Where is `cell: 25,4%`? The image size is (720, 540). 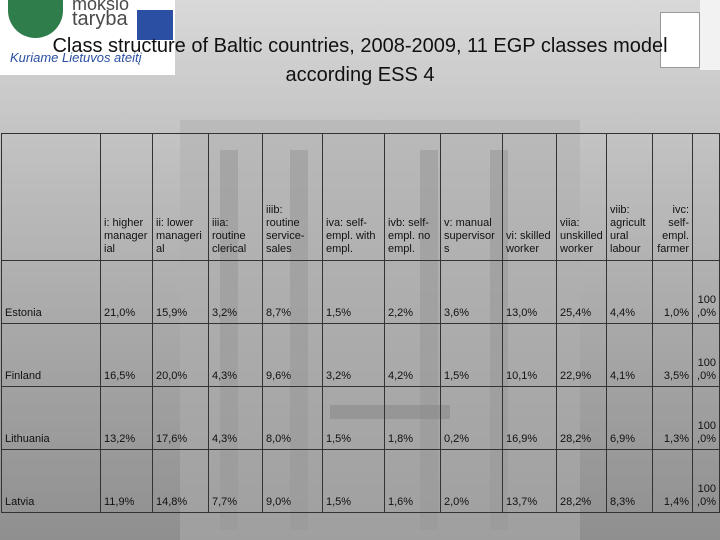
cell: 25,4% is located at coordinates (581, 292).